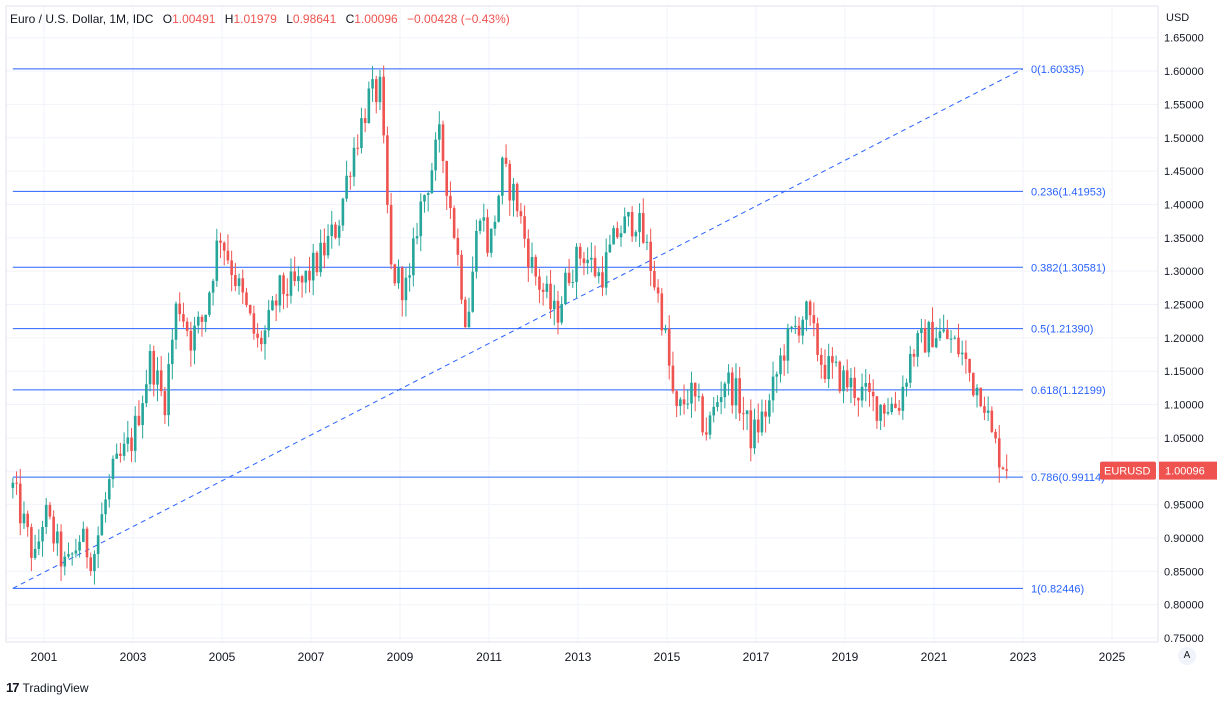  I want to click on y-tick-label: 0.90000, so click(1184, 539).